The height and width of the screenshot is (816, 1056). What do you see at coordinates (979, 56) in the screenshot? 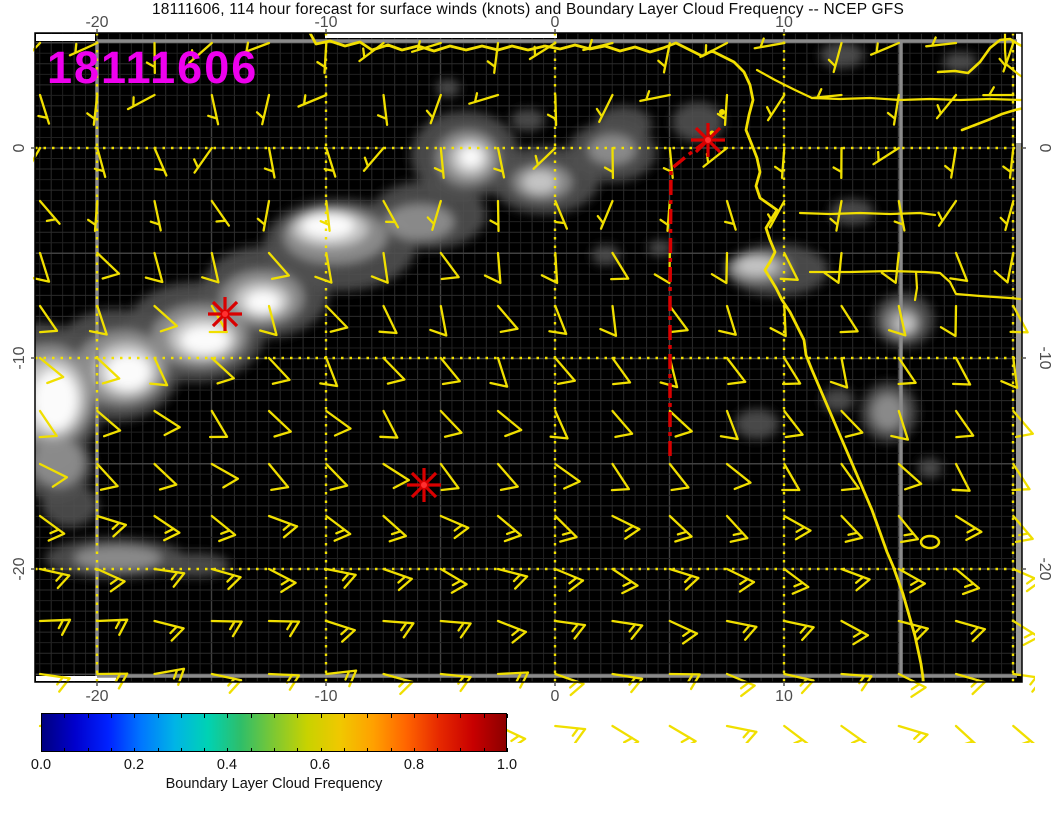
I see `river-line` at bounding box center [979, 56].